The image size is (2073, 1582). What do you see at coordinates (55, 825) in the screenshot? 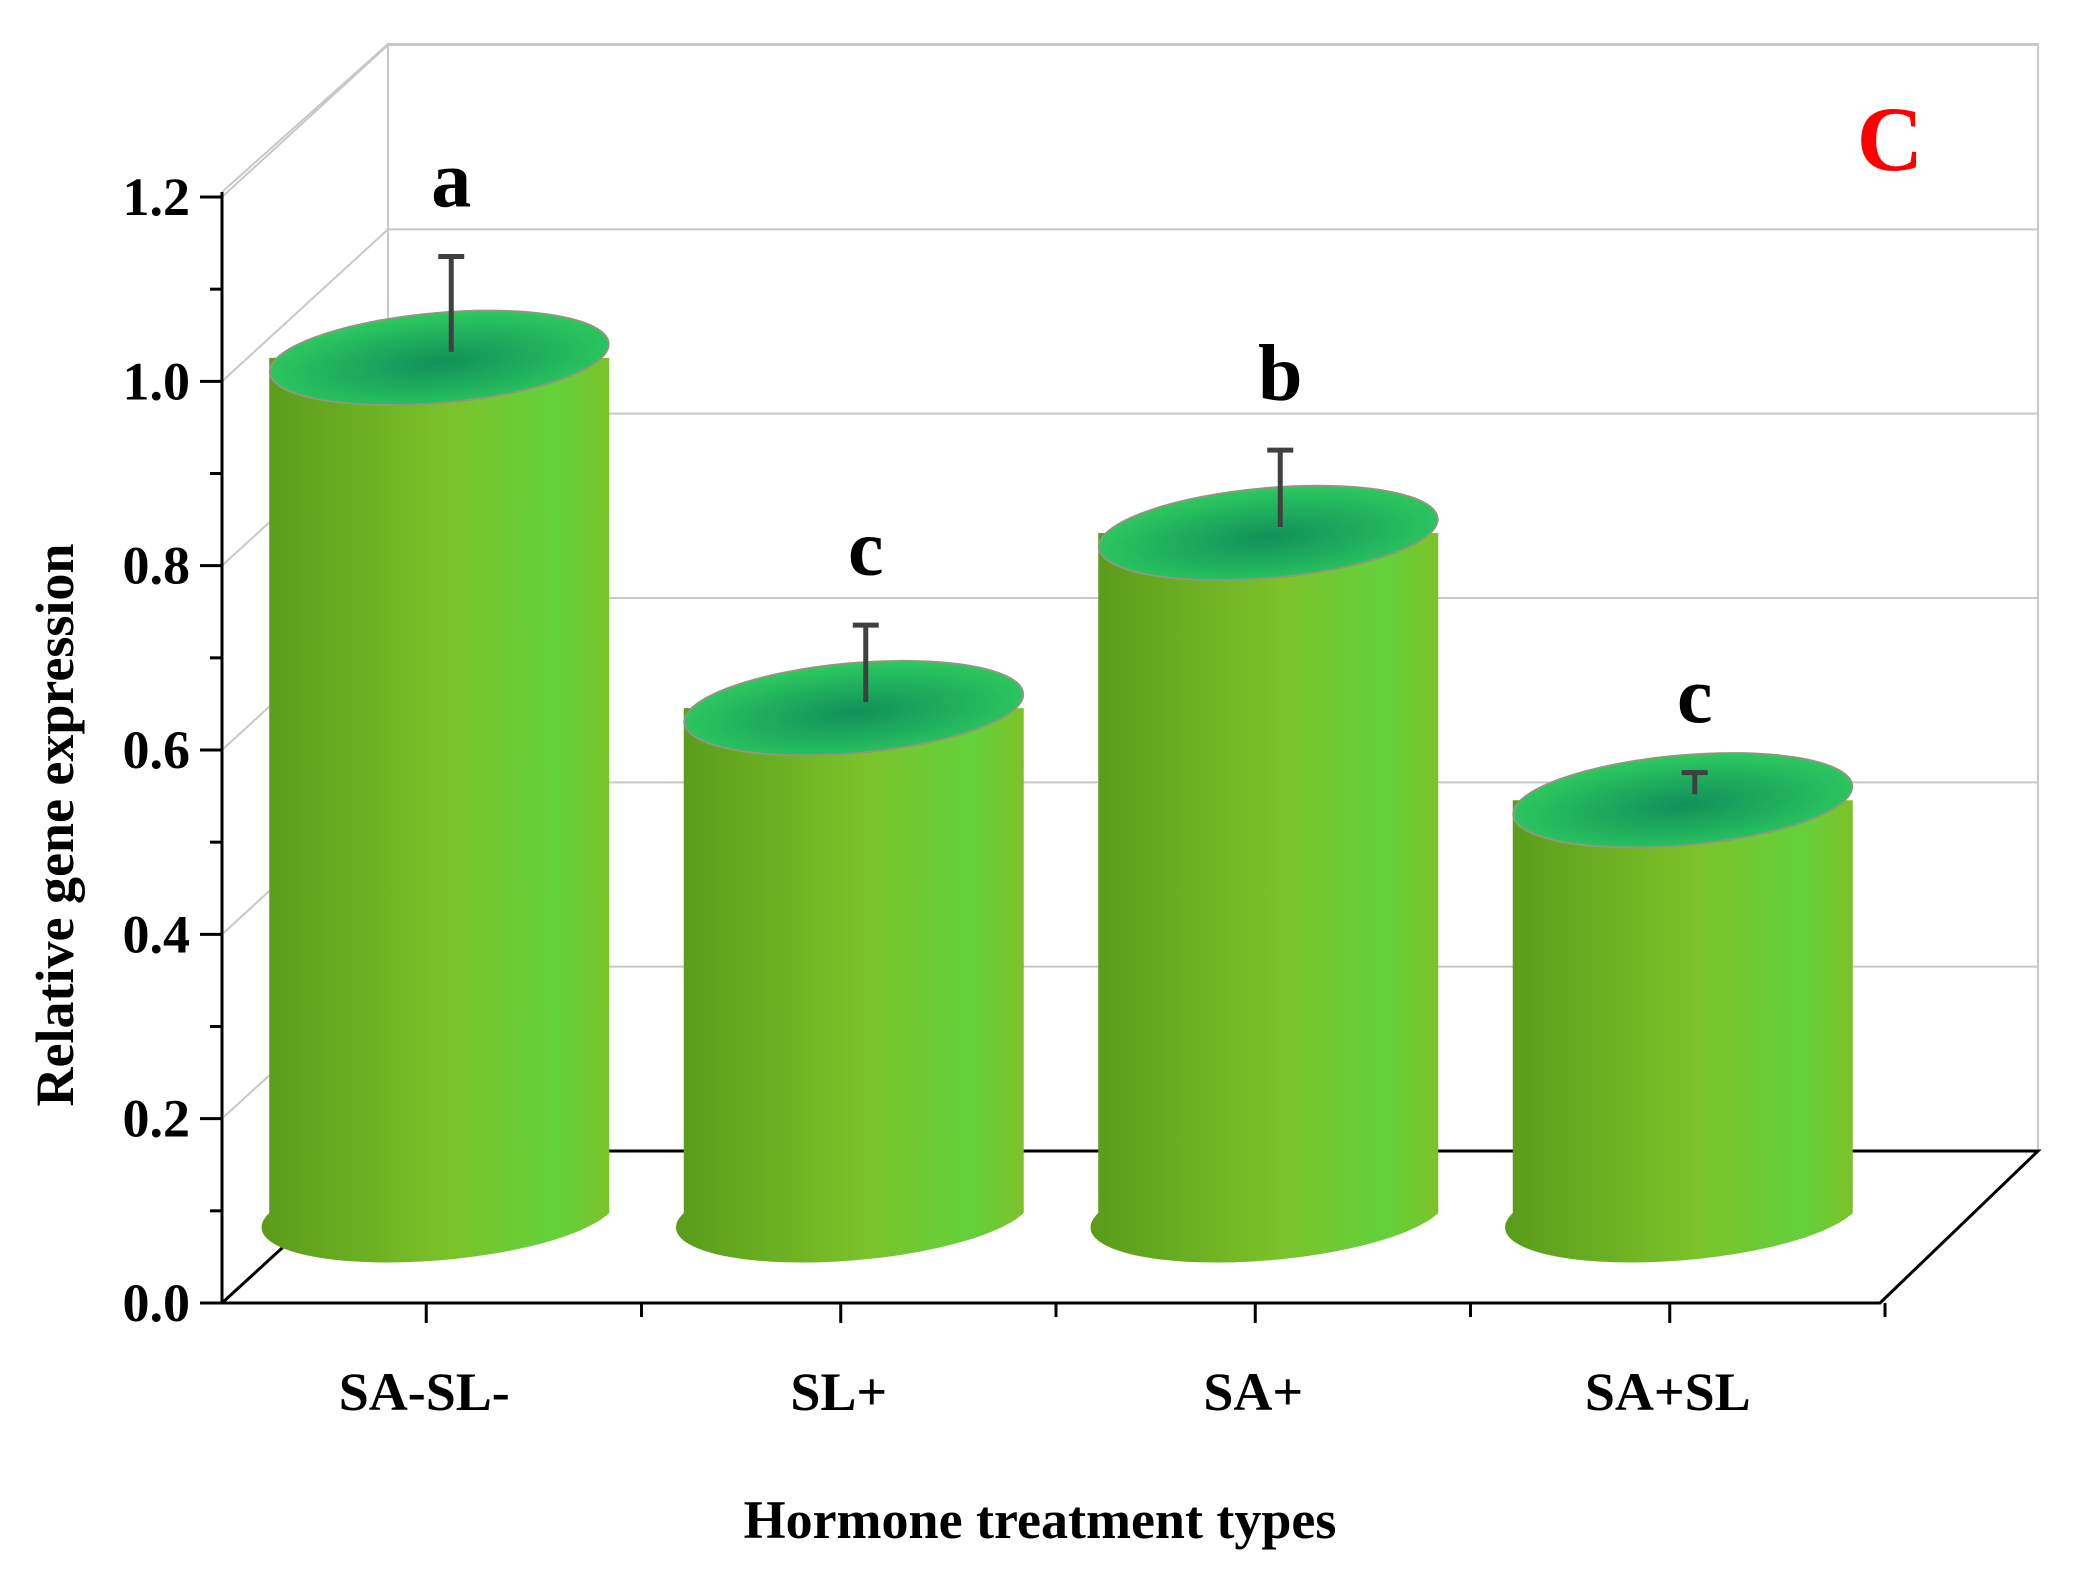
I see `y-axis-title: Relative gene expression` at bounding box center [55, 825].